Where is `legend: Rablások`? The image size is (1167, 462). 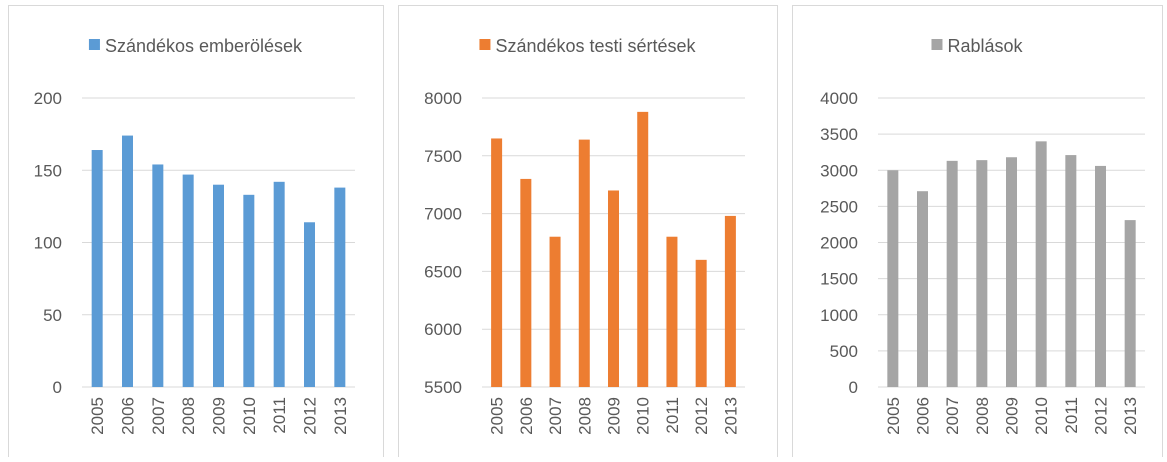
legend: Rablások is located at coordinates (977, 46).